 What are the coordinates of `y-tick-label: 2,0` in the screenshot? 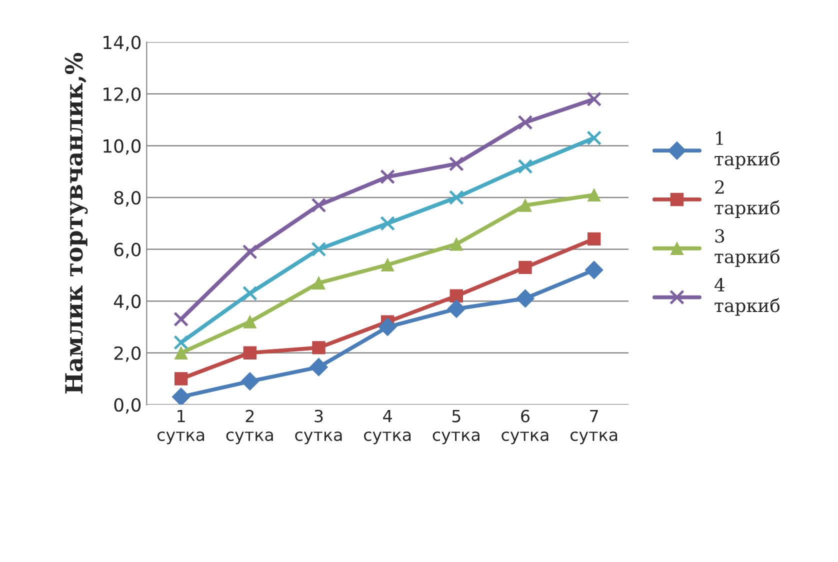 It's located at (127, 354).